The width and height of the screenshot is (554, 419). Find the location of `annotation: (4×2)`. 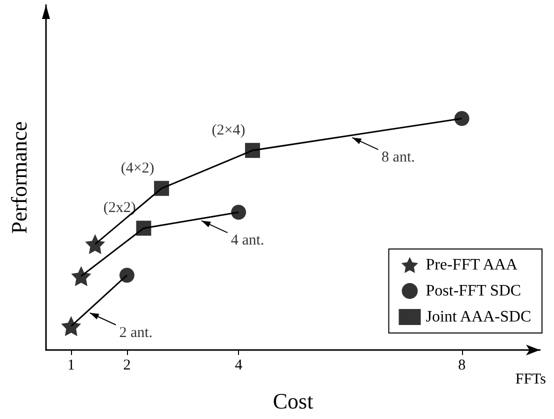

annotation: (4×2) is located at coordinates (137, 168).